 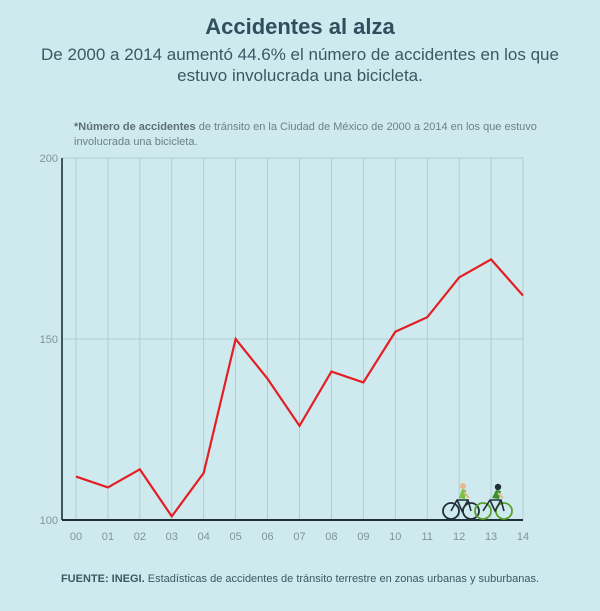 I want to click on x-axis-ticks: 00 01 02 03 04 05 06 07 08 09 10 11 12 13 14, so click(x=299, y=537).